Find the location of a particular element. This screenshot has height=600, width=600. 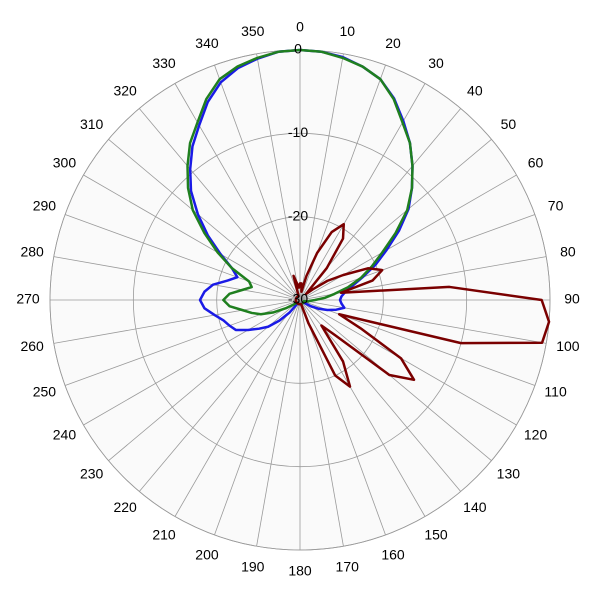

radial-tick-label: -10 is located at coordinates (298, 132).